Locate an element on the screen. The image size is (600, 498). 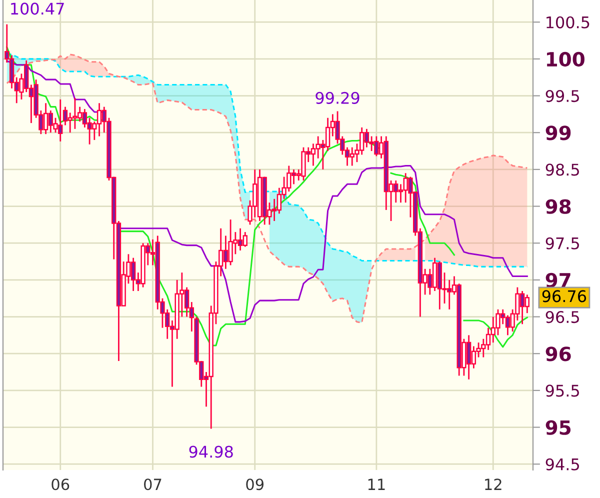
y-tick-label: 95.5 is located at coordinates (562, 390).